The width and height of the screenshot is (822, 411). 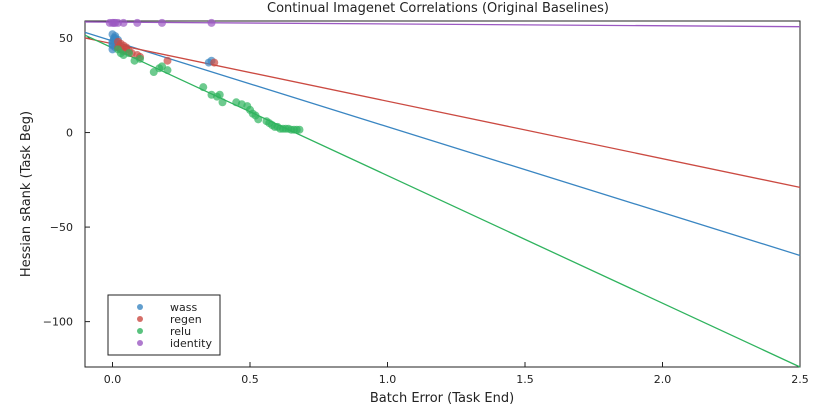 I want to click on y-tick-label: −100, so click(x=58, y=322).